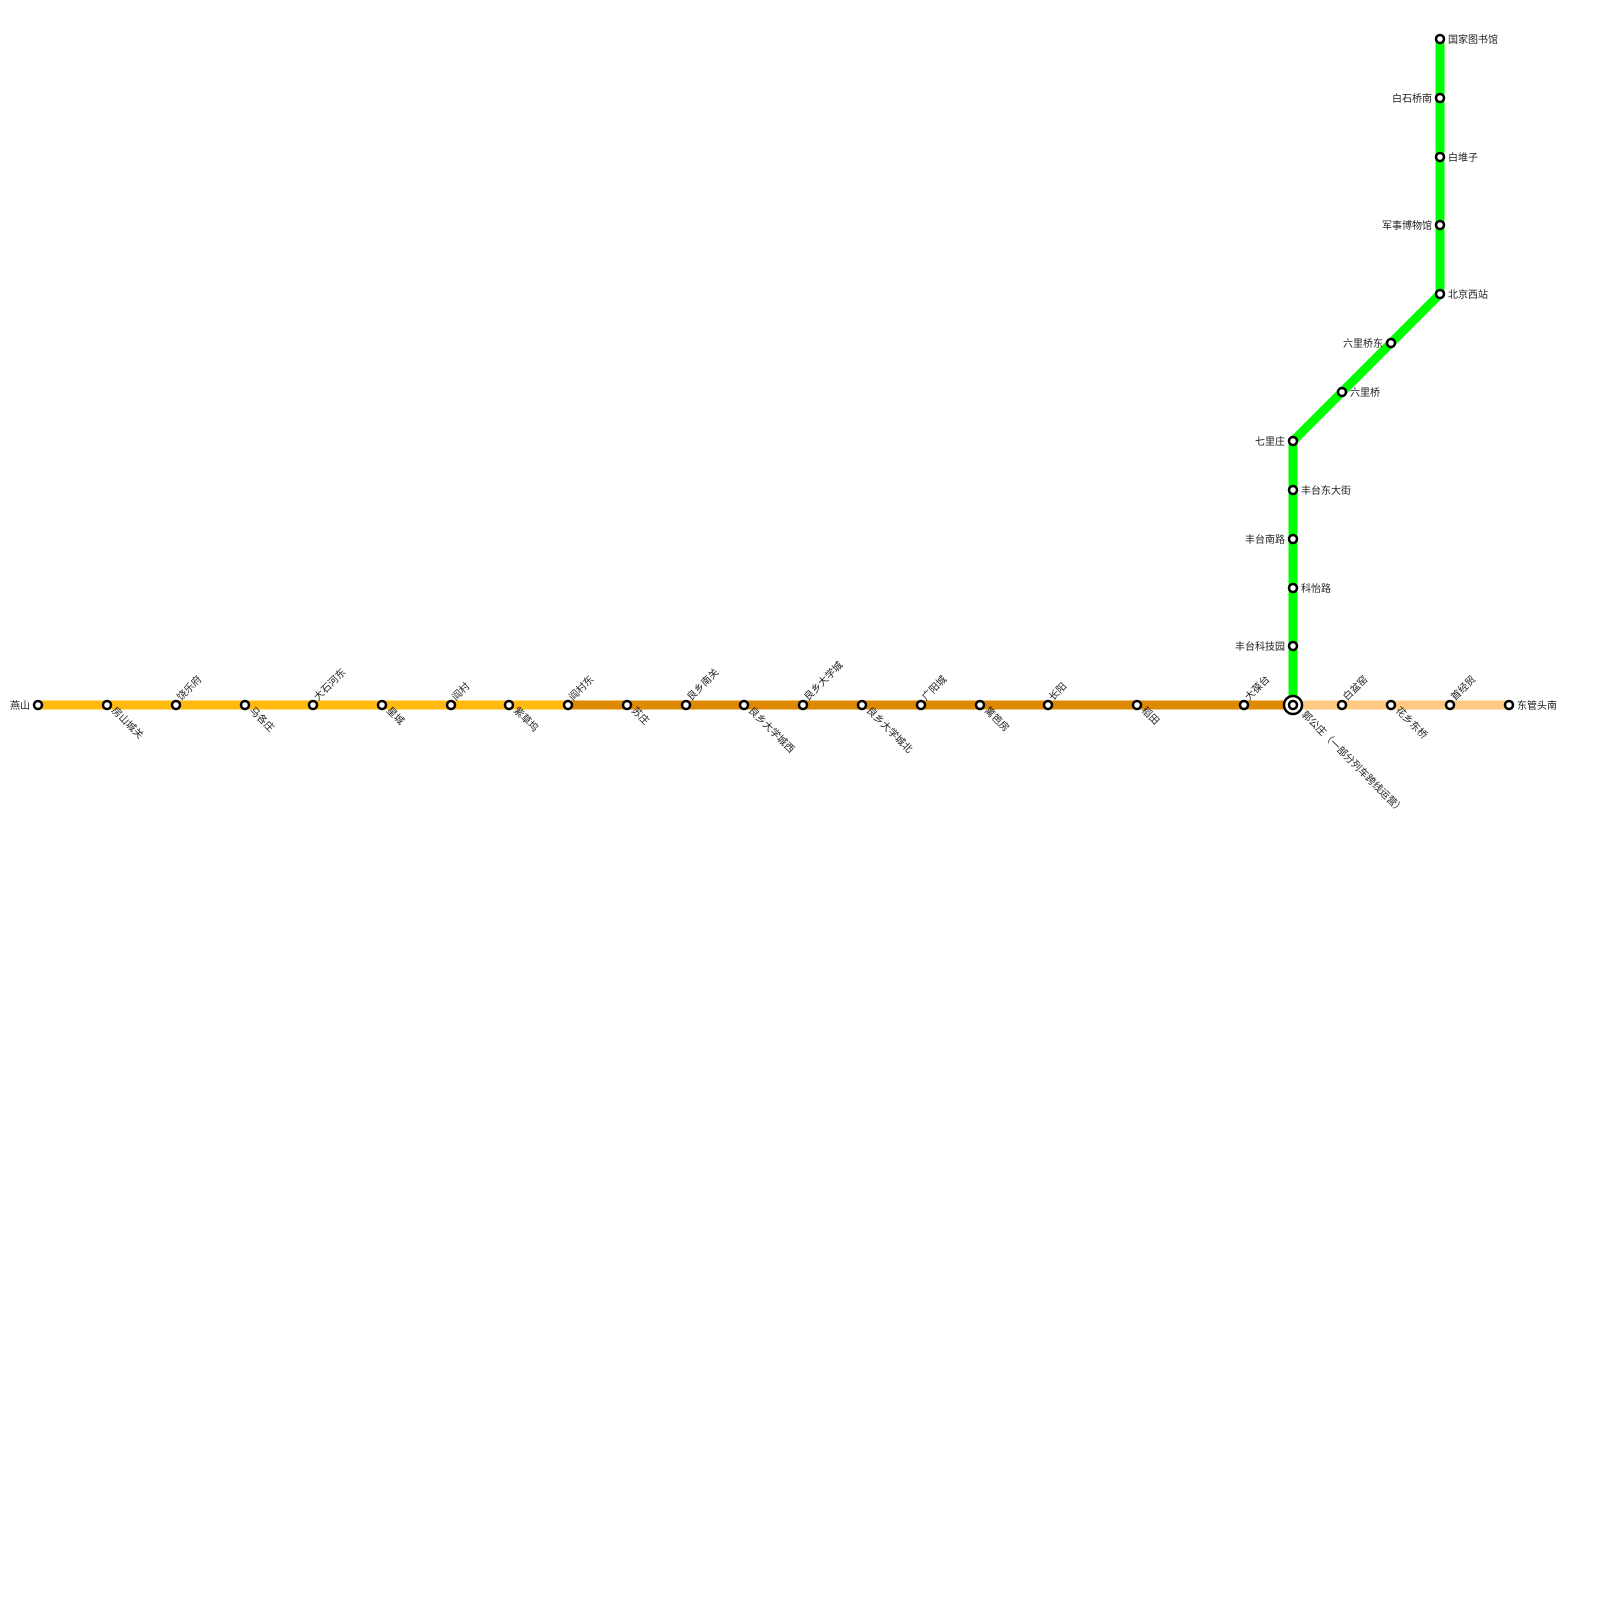  I want to click on station-label: 东管头南, so click(1537, 705).